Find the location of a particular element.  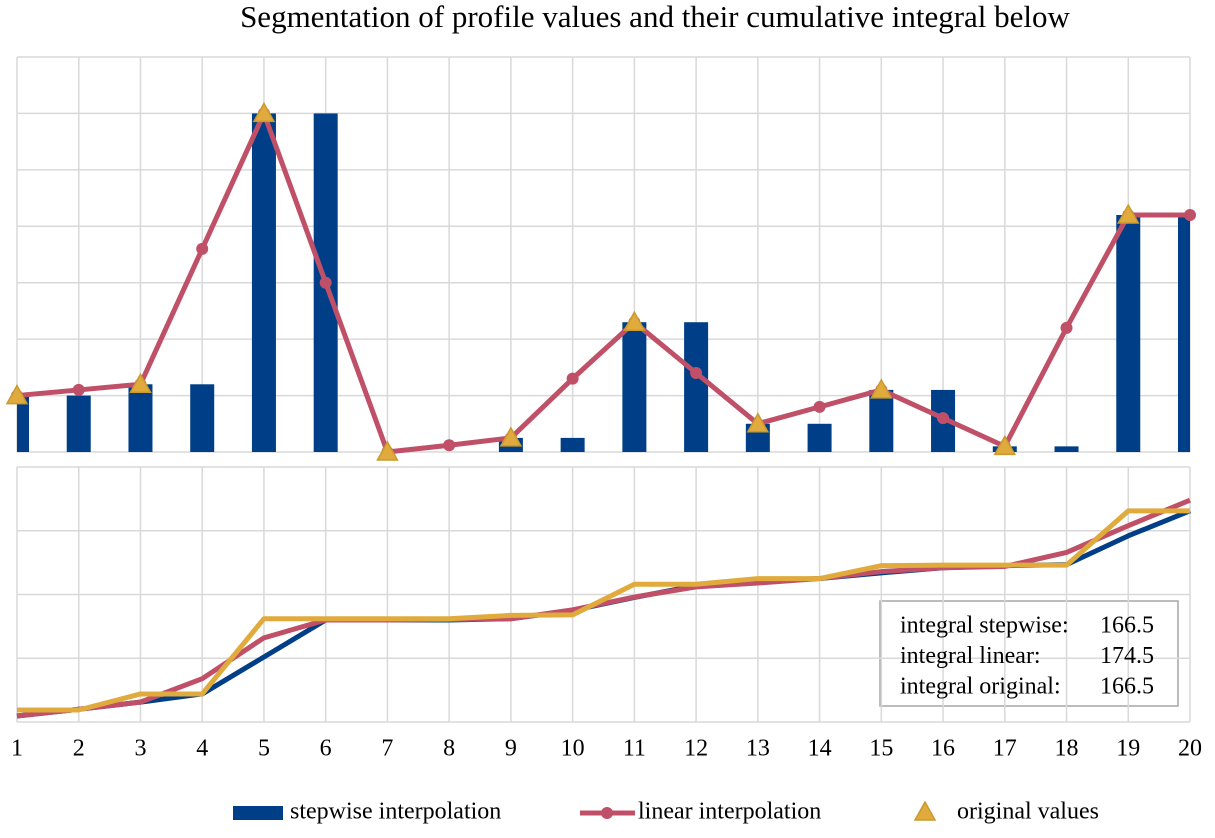

x-tick-label: 8 is located at coordinates (449, 749).